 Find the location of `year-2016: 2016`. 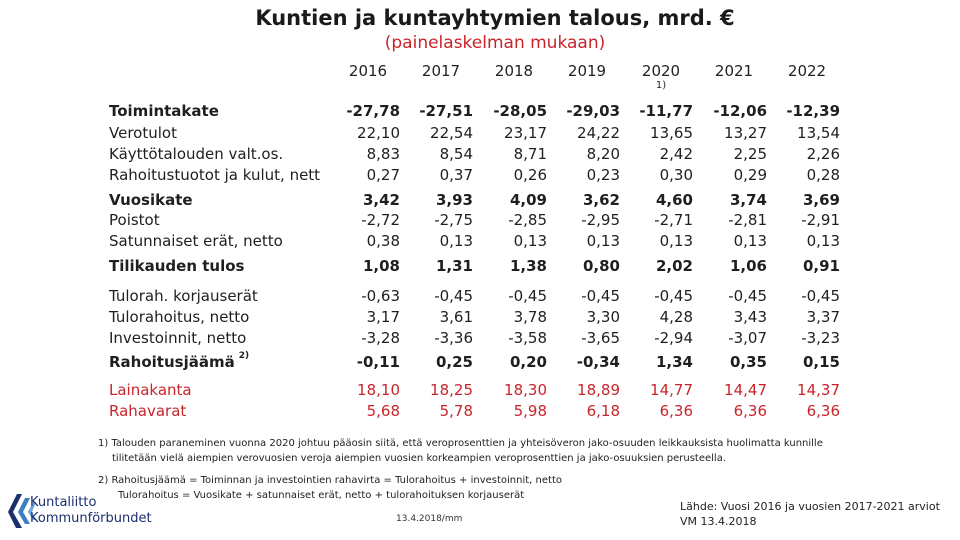

year-2016: 2016 is located at coordinates (368, 71).